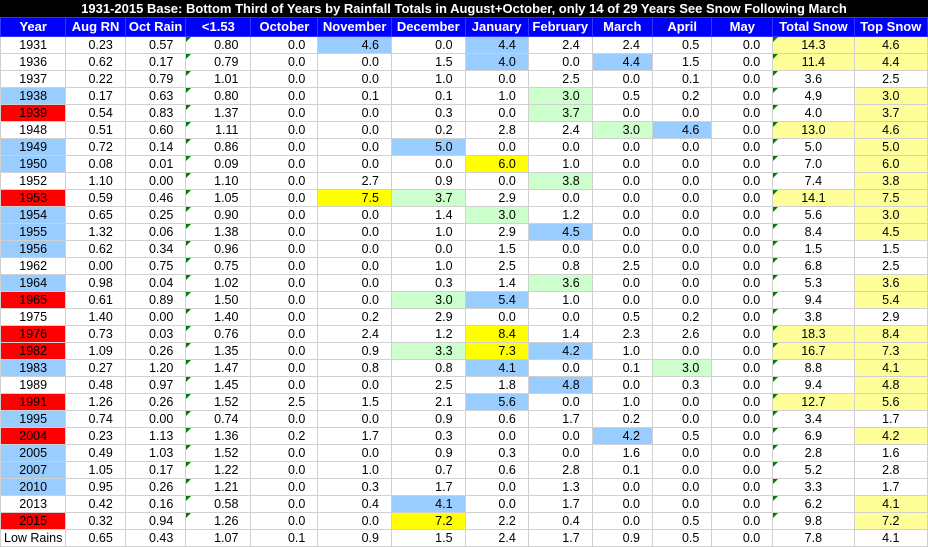 This screenshot has height=547, width=928. What do you see at coordinates (284, 27) in the screenshot?
I see `column-header: October` at bounding box center [284, 27].